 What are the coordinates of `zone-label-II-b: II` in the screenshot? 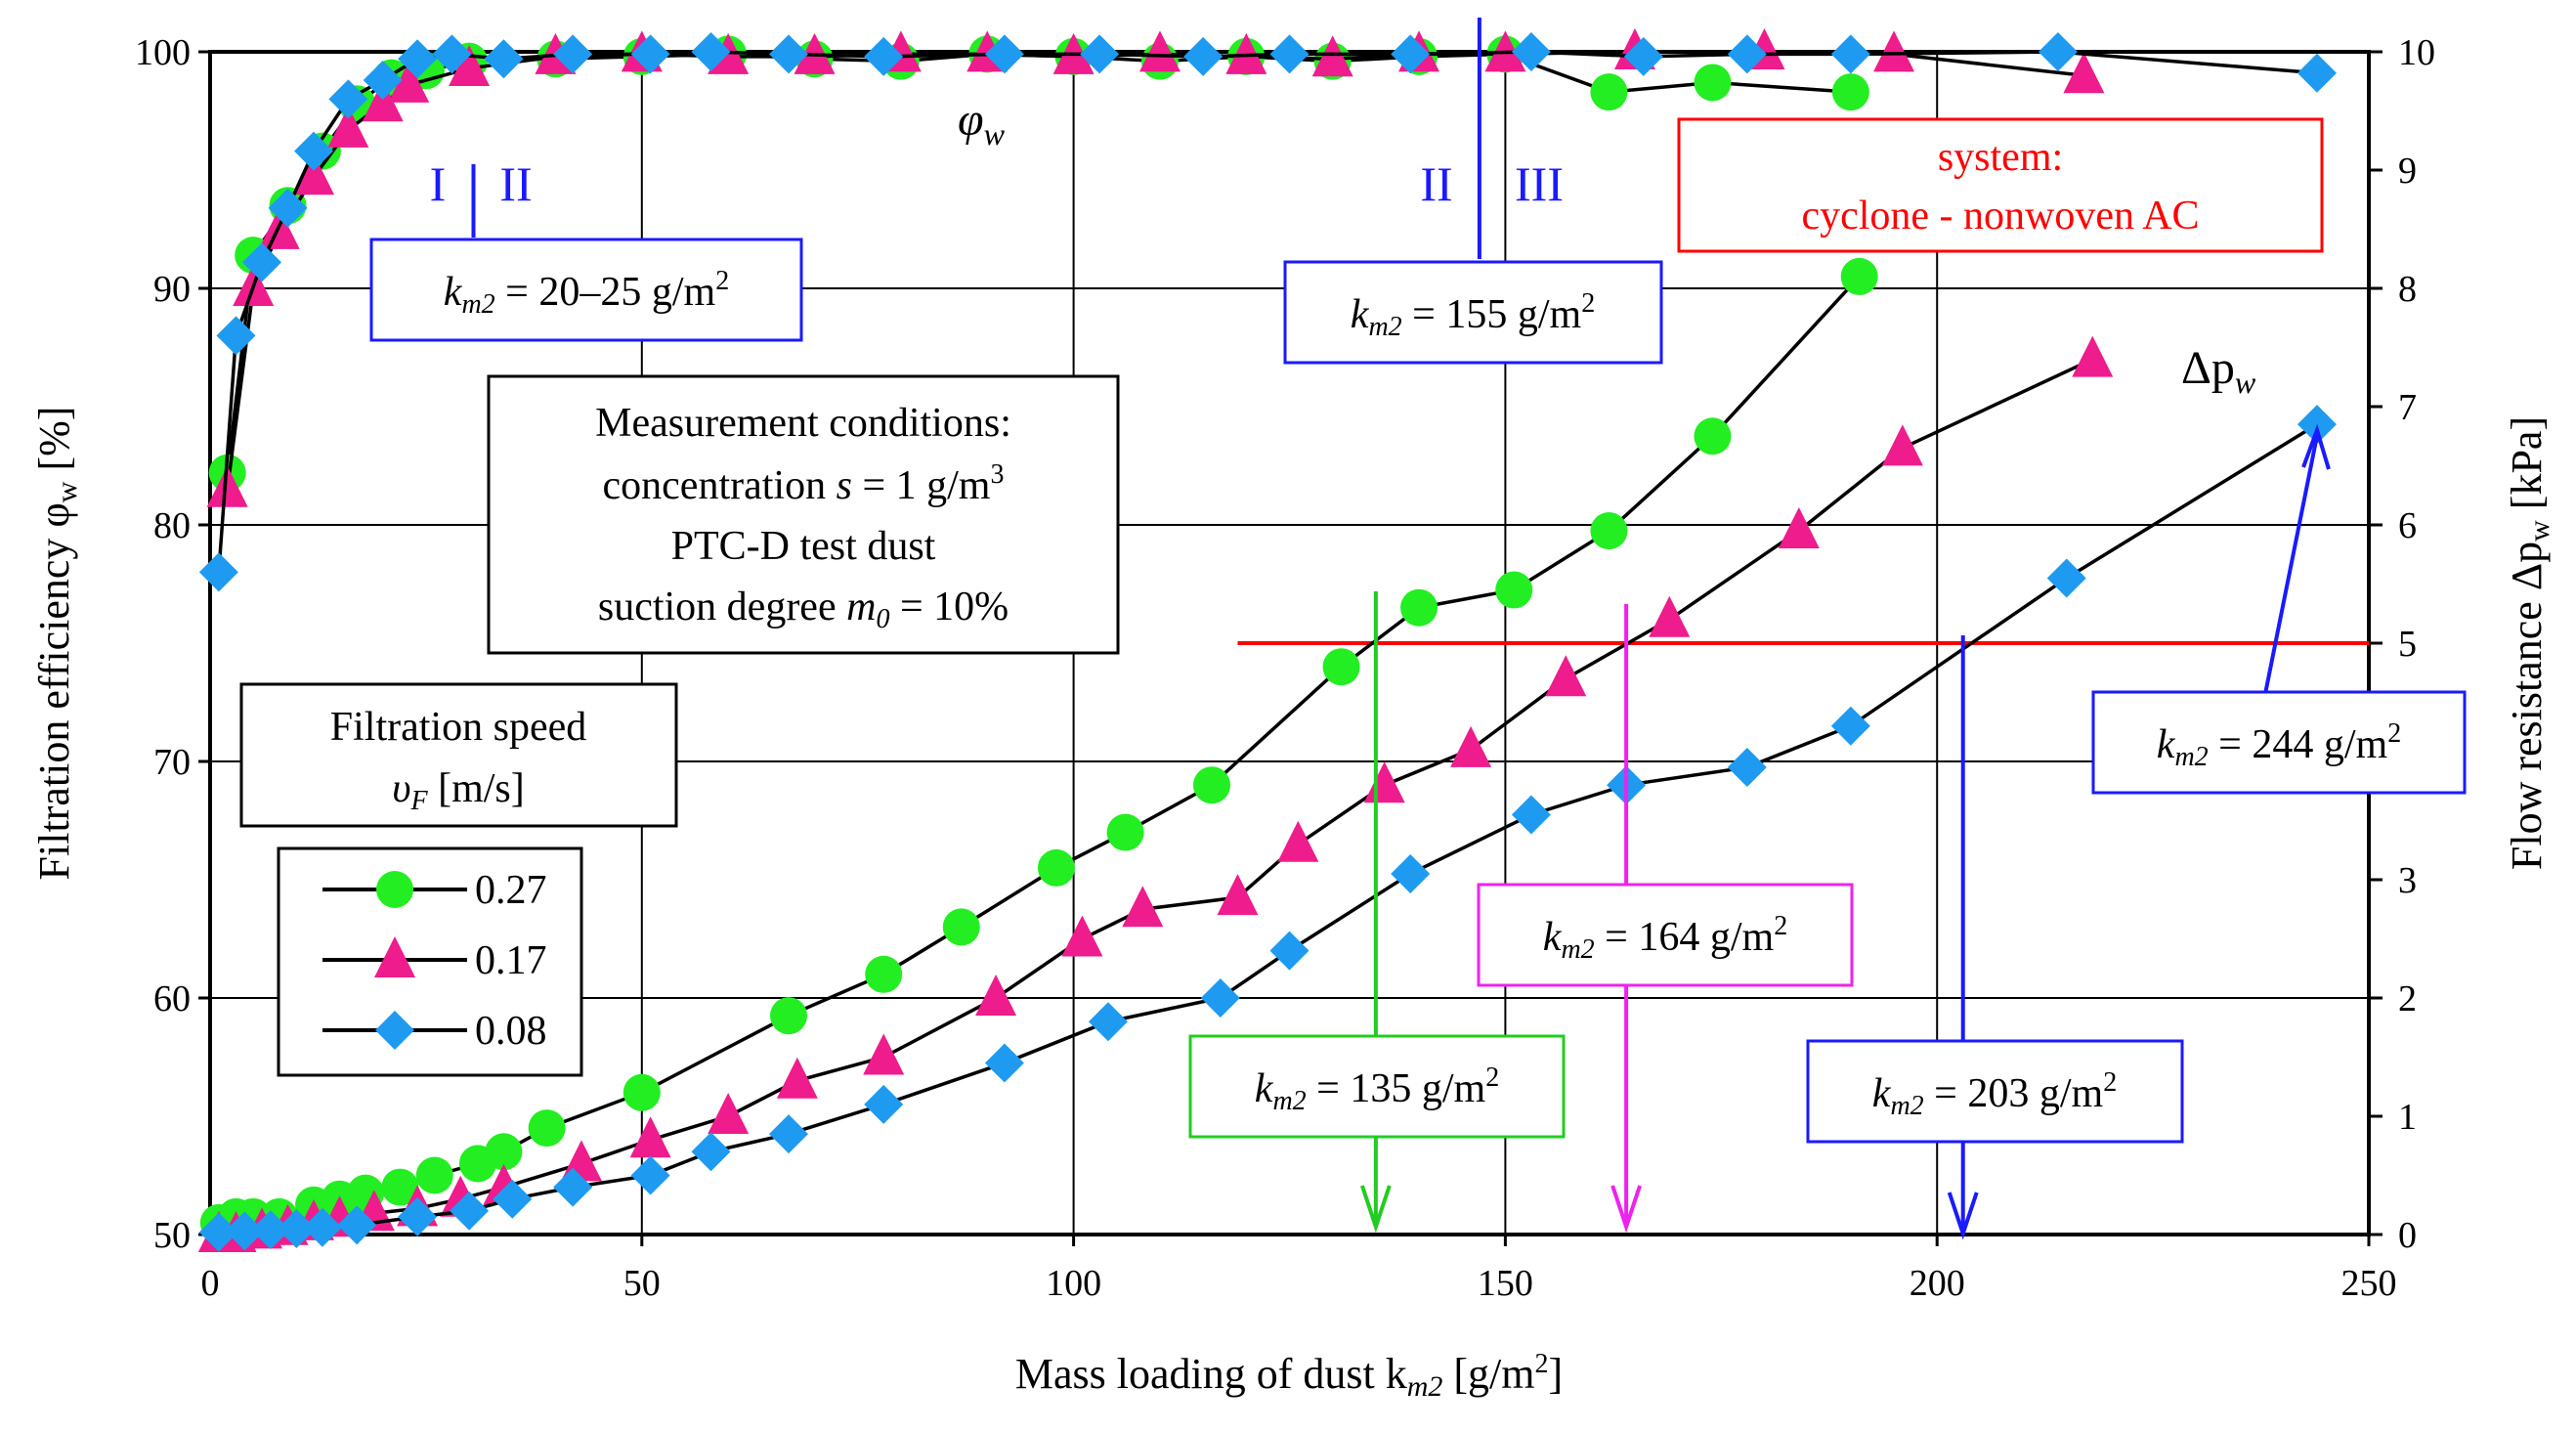 It's located at (1436, 183).